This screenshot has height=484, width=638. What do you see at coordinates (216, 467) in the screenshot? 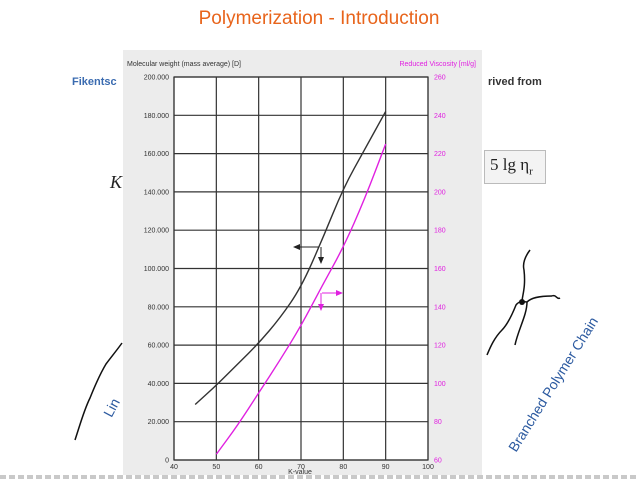
I see `x-tick-label: 50` at bounding box center [216, 467].